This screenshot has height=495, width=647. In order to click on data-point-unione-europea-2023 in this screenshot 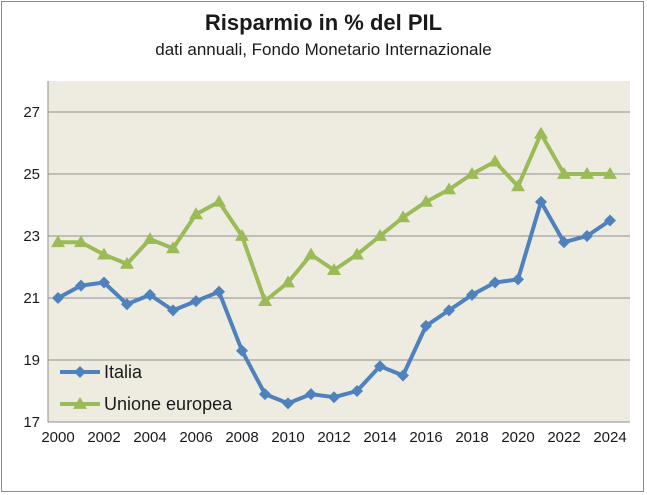, I will do `click(587, 173)`.